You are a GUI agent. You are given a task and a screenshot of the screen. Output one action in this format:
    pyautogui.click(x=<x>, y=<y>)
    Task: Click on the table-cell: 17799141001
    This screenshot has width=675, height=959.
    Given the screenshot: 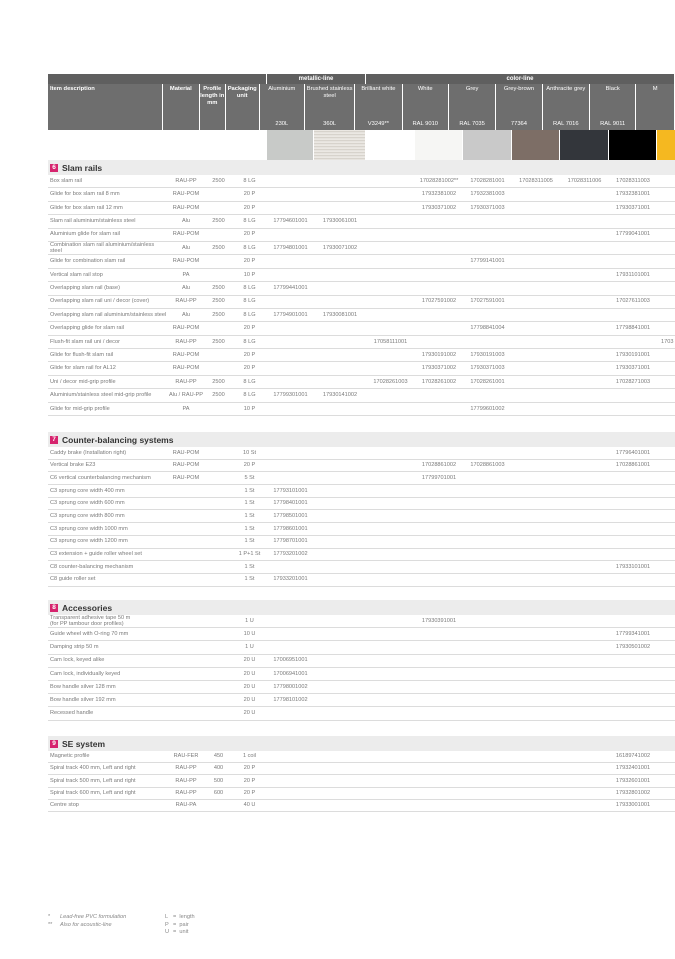 What is the action you would take?
    pyautogui.click(x=487, y=261)
    